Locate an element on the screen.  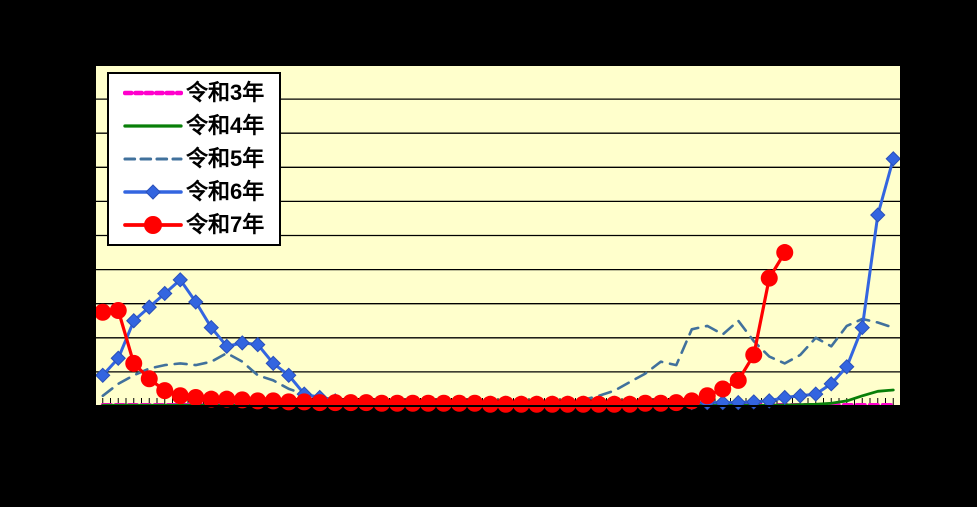
legend-label-reiwa6: 令和6年 is located at coordinates (225, 192).